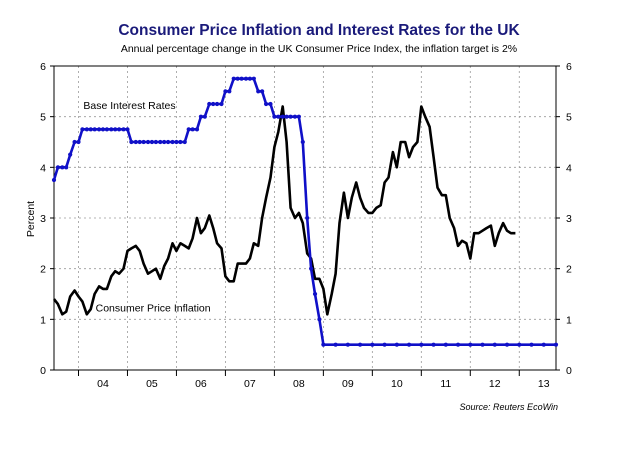  I want to click on y-tick-label-right: 2, so click(569, 270).